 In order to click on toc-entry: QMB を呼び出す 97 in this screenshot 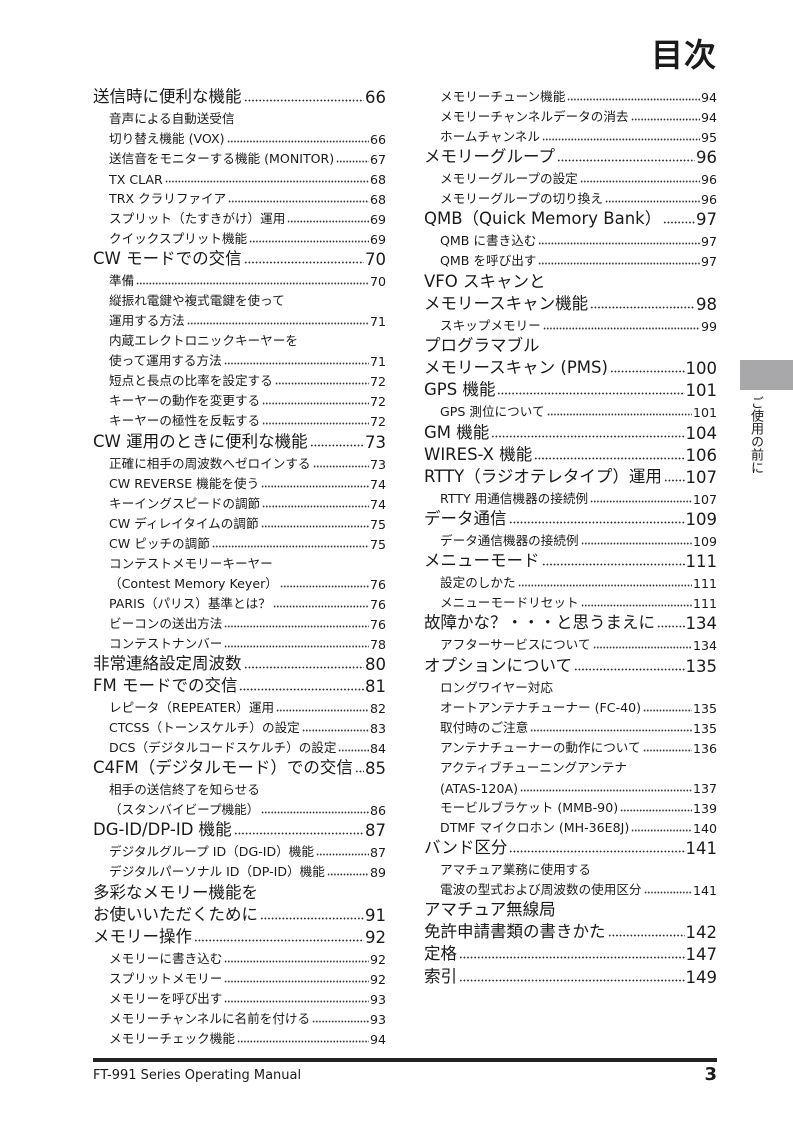, I will do `click(570, 259)`.